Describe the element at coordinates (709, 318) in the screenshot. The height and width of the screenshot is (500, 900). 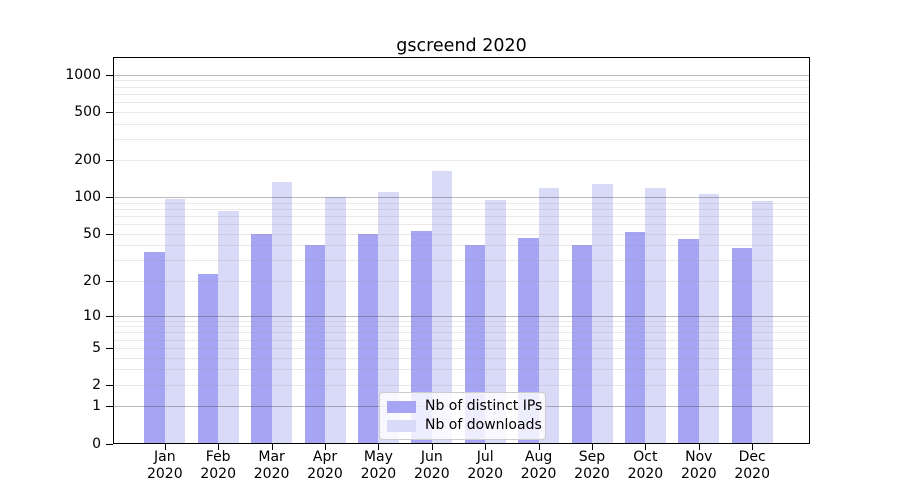
I see `bar-nb-of-downloads-nov` at that location.